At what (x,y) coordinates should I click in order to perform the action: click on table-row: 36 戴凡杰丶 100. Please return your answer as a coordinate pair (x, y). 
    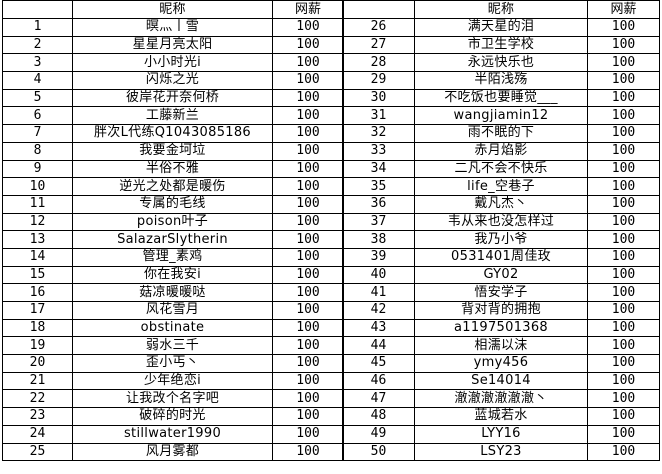
    Looking at the image, I should click on (501, 204).